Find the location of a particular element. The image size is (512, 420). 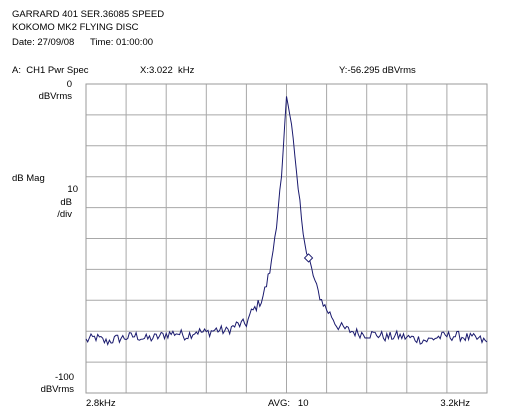

x-readout: X:3.022 kHz is located at coordinates (167, 70).